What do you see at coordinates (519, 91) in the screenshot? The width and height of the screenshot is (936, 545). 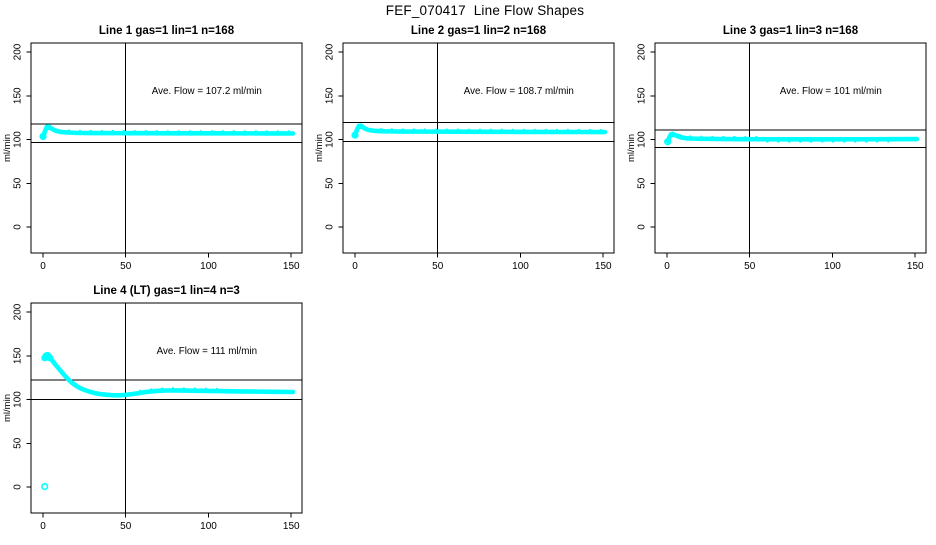 I see `ave-flow-annotation: Ave. Flow = 108.7 ml/min` at bounding box center [519, 91].